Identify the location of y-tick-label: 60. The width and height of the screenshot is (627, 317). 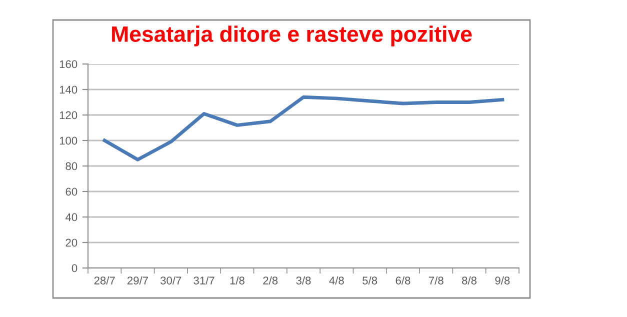
(72, 192).